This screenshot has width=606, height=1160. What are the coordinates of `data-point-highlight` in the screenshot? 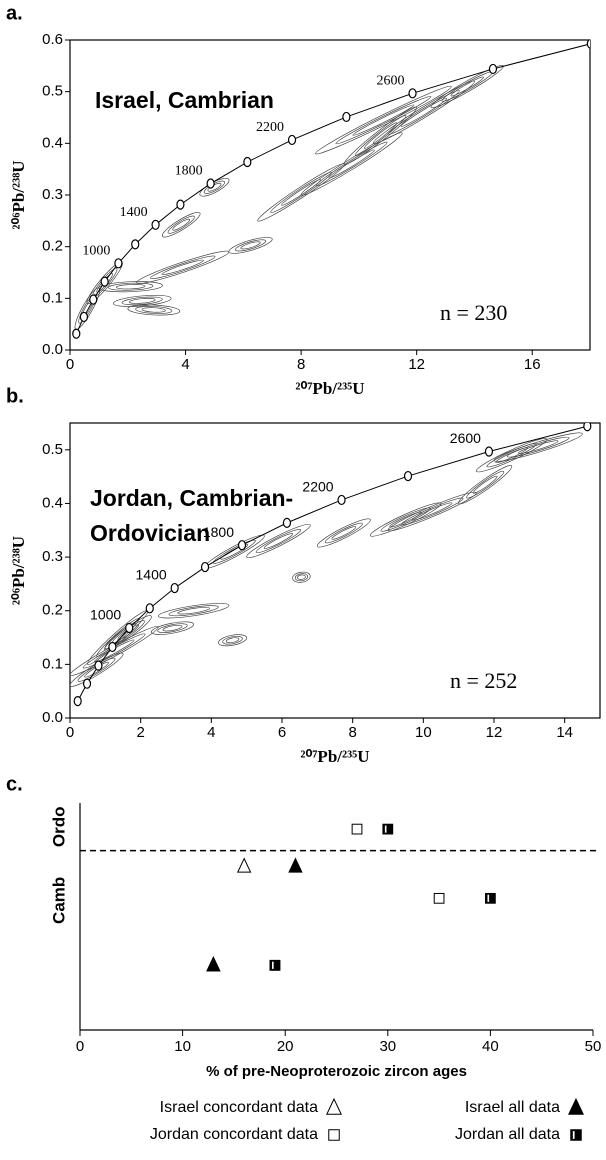 It's located at (273, 965).